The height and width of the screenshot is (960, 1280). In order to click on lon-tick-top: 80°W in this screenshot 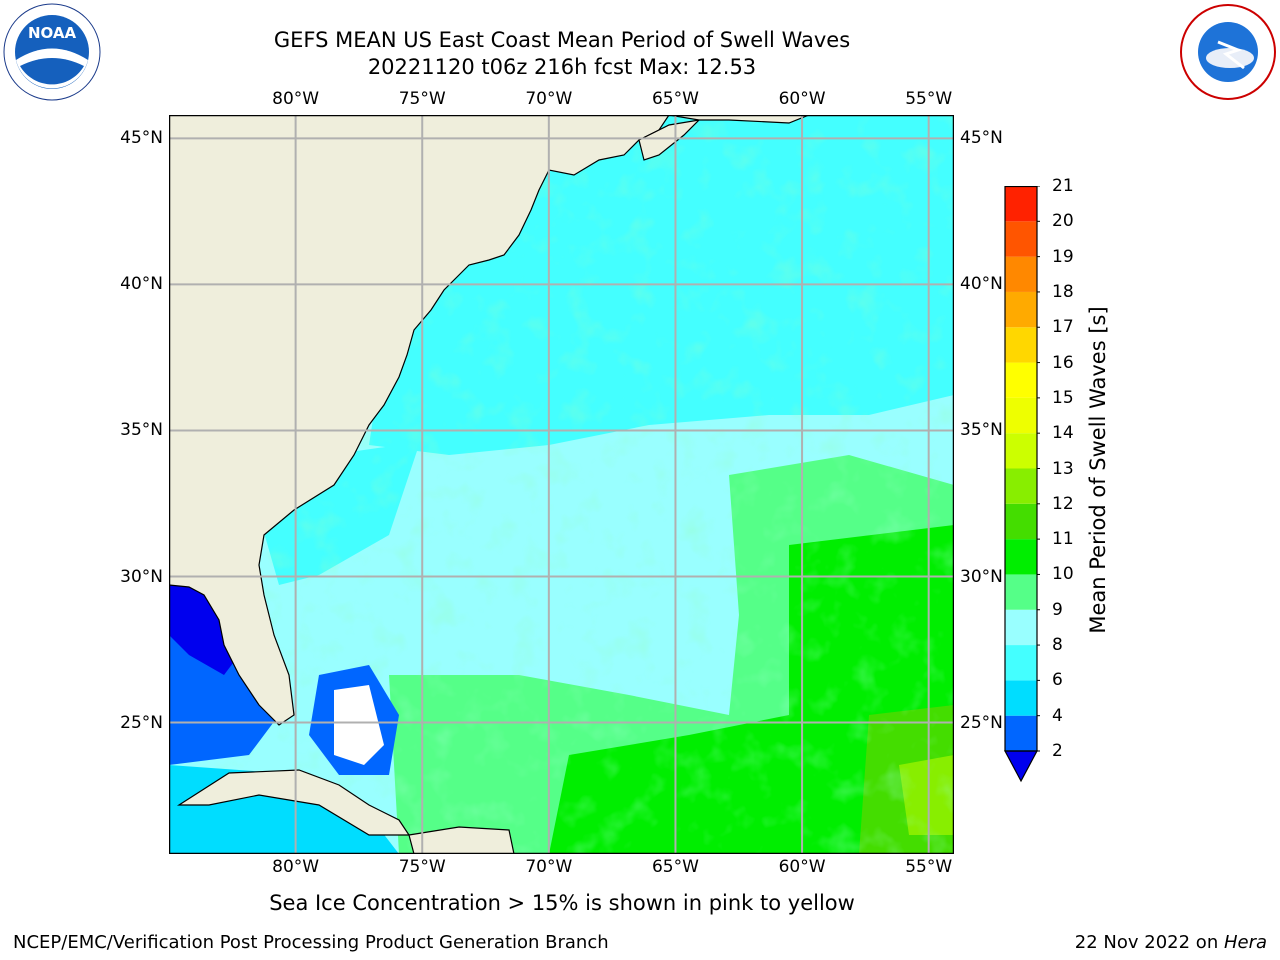, I will do `click(296, 99)`.